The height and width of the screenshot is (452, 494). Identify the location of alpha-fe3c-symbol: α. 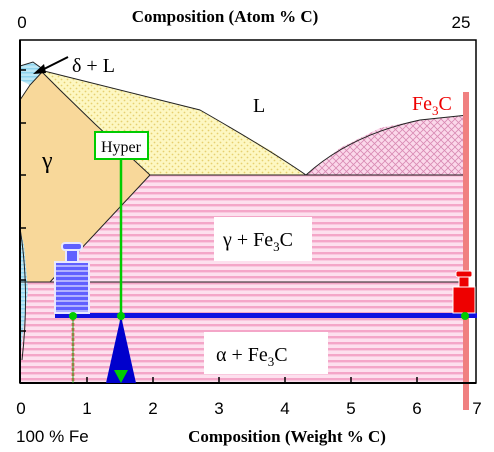
(221, 355).